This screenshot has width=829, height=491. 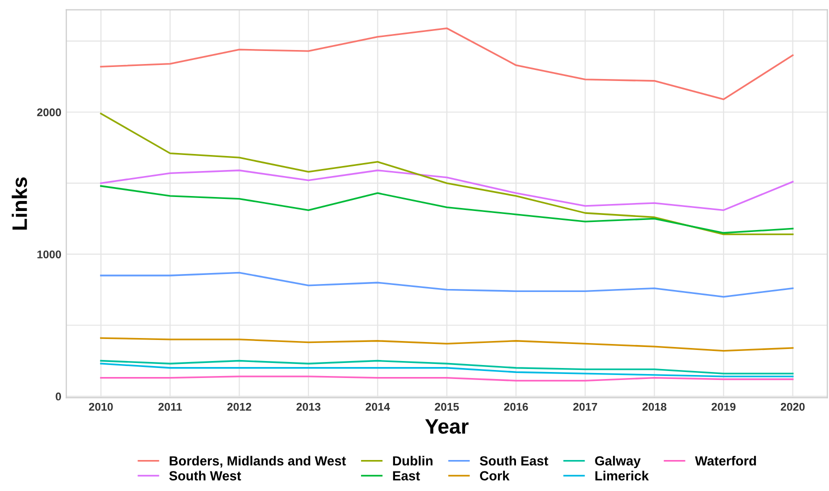 What do you see at coordinates (20, 203) in the screenshot?
I see `y-axis-title: Links` at bounding box center [20, 203].